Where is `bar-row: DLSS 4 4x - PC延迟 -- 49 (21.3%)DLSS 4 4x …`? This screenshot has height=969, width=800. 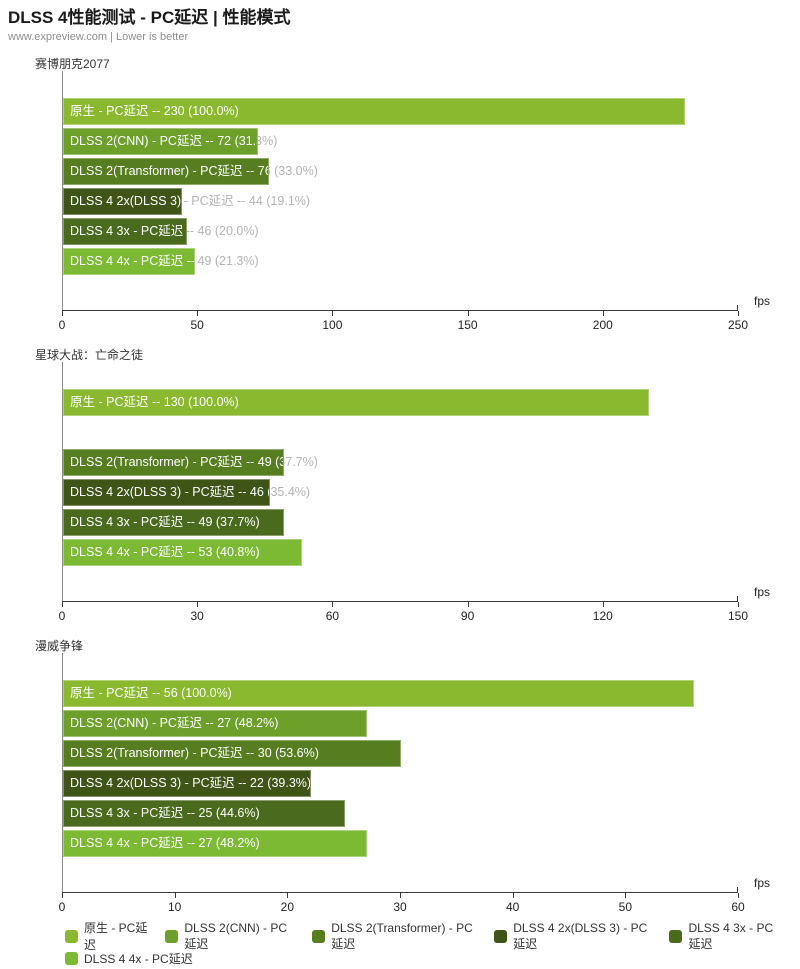 bar-row: DLSS 4 4x - PC延迟 -- 49 (21.3%)DLSS 4 4x … is located at coordinates (401, 263).